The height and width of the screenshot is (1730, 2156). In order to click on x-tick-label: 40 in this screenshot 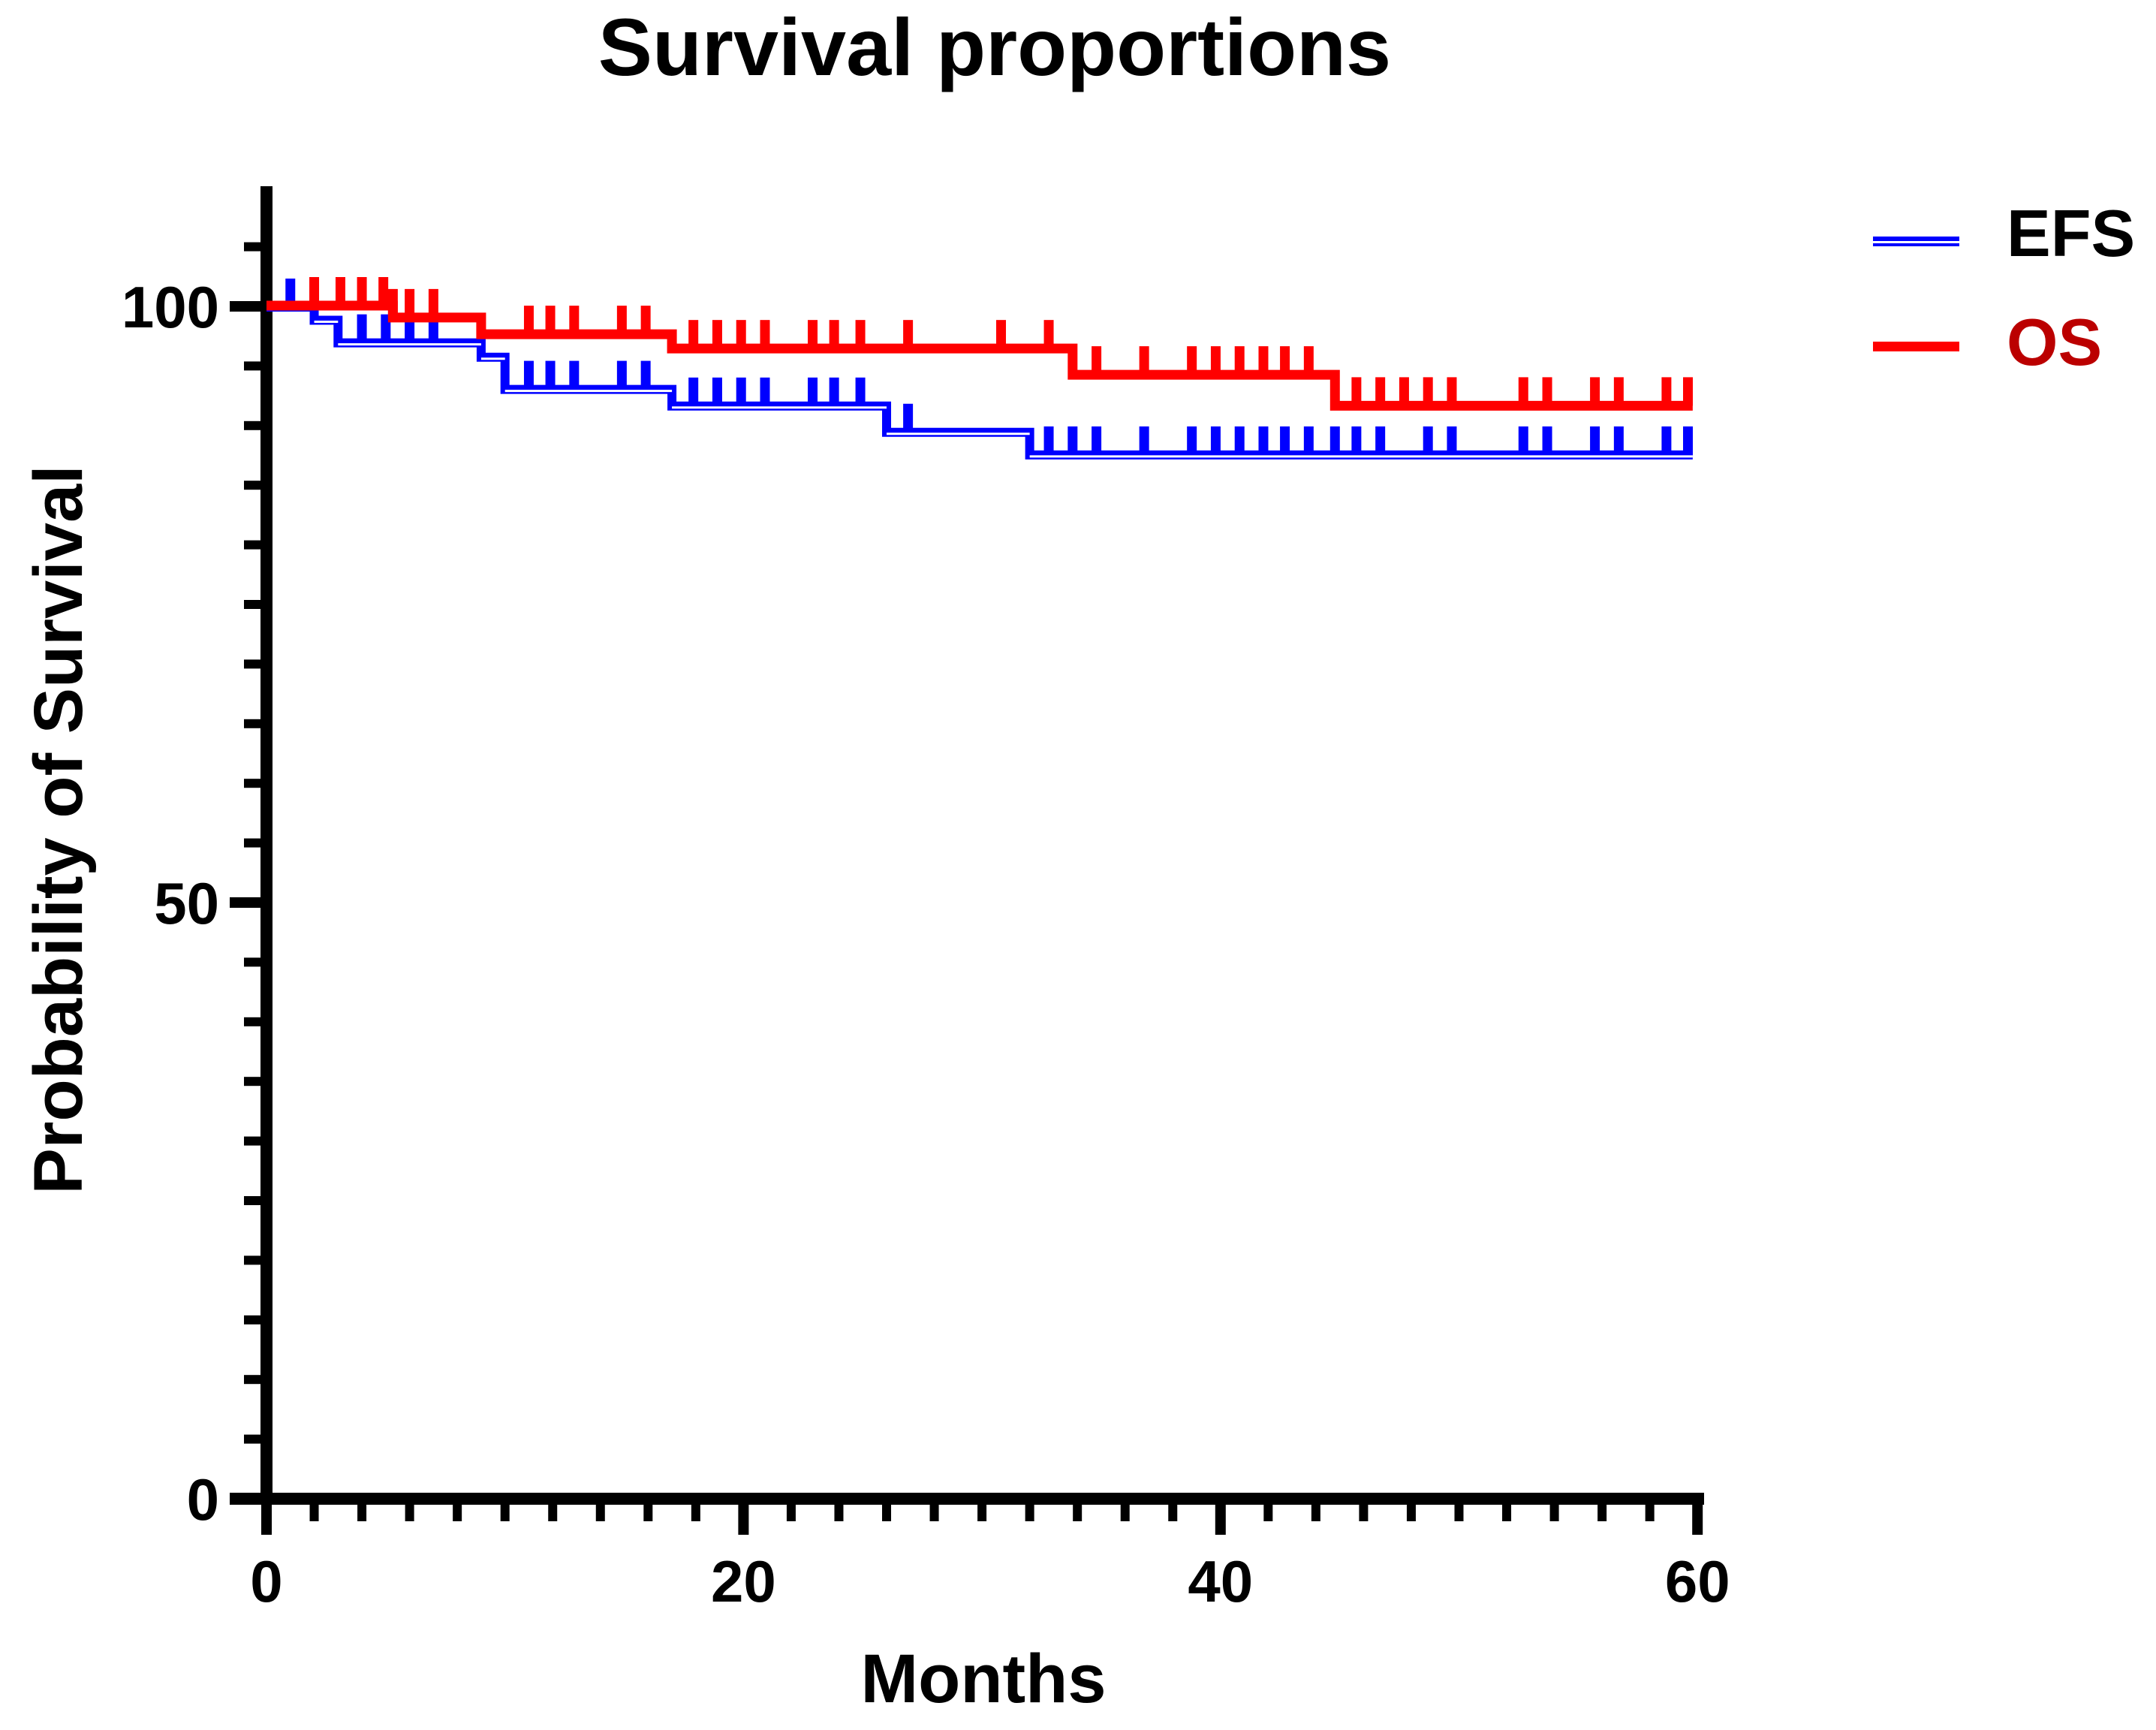, I will do `click(1220, 1581)`.